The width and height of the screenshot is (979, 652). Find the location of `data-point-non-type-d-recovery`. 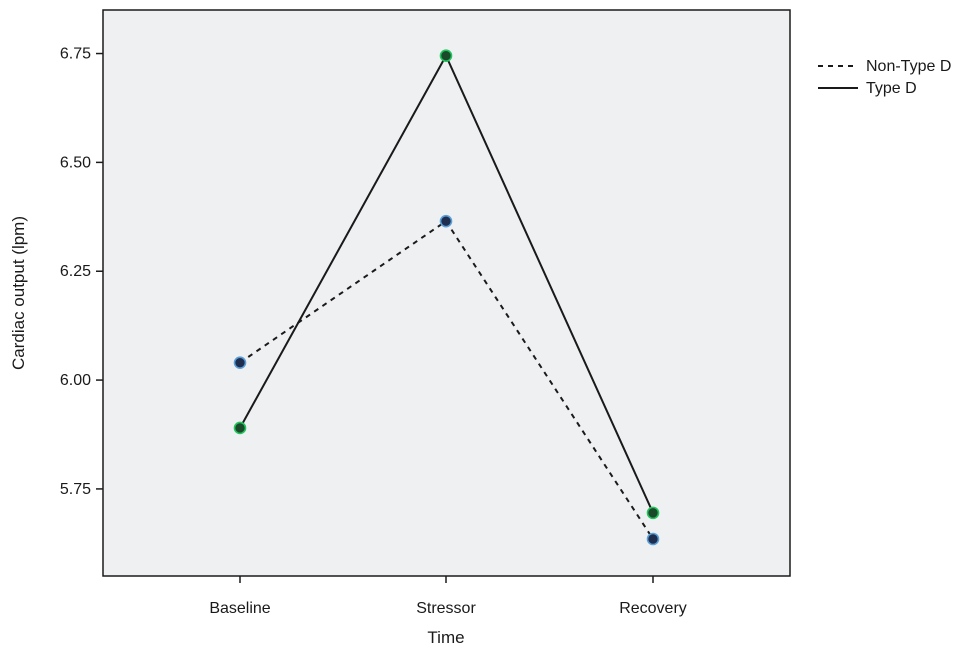

data-point-non-type-d-recovery is located at coordinates (653, 539).